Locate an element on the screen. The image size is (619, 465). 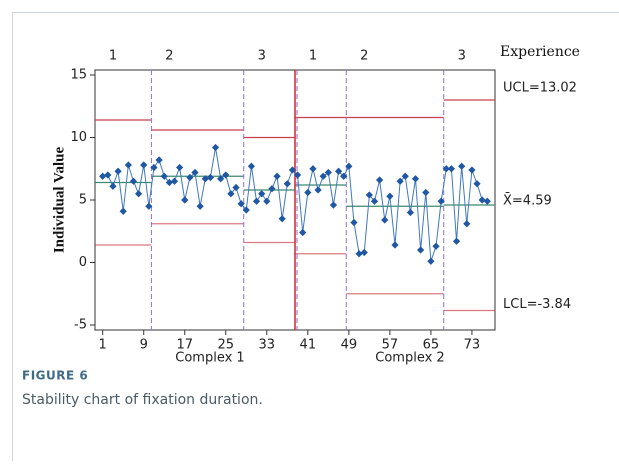
x-tick-label: 49 is located at coordinates (349, 345).